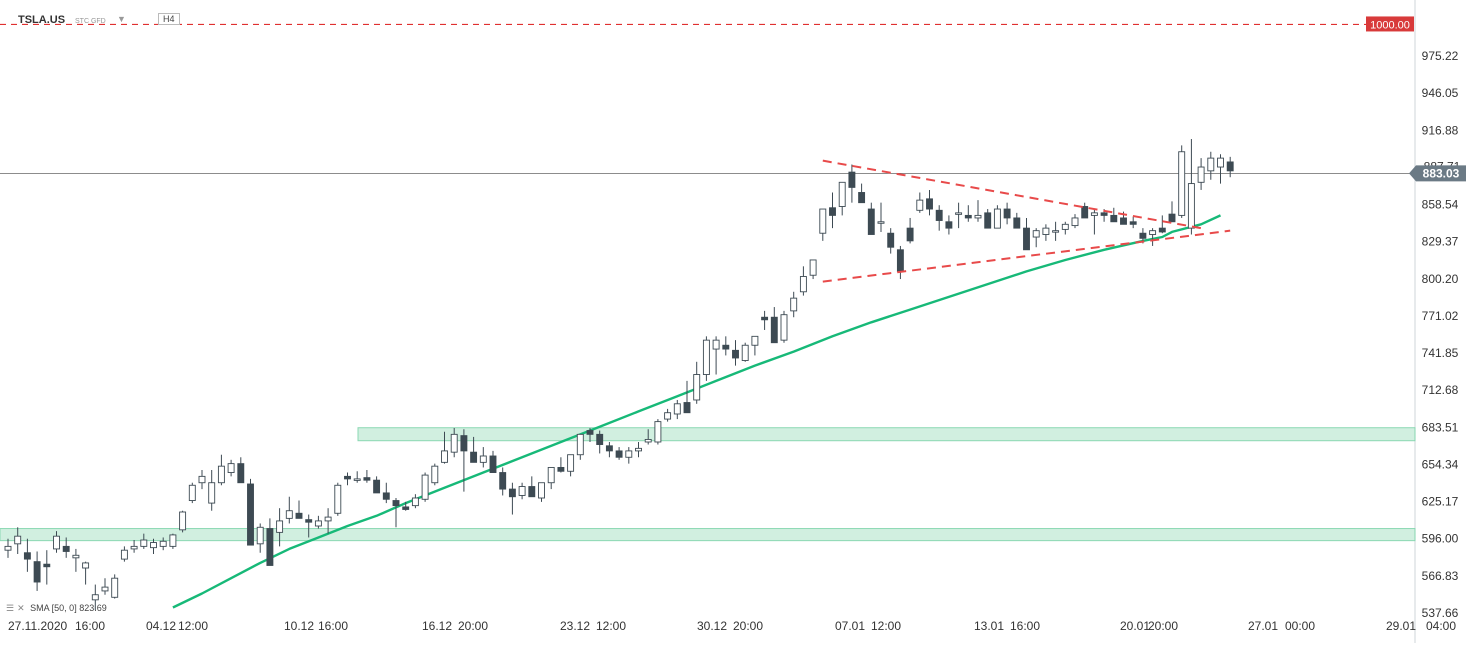 This screenshot has height=648, width=1482. Describe the element at coordinates (121, 19) in the screenshot. I see `chevron-down-icon: ▼` at that location.